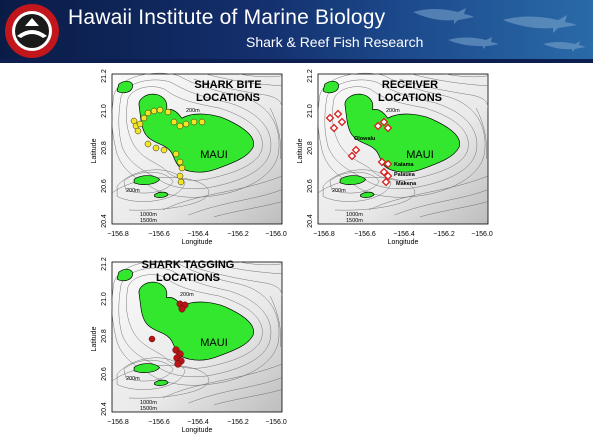 This screenshot has width=593, height=441. Describe the element at coordinates (410, 85) in the screenshot. I see `map-title-line1: RECEIVER` at that location.